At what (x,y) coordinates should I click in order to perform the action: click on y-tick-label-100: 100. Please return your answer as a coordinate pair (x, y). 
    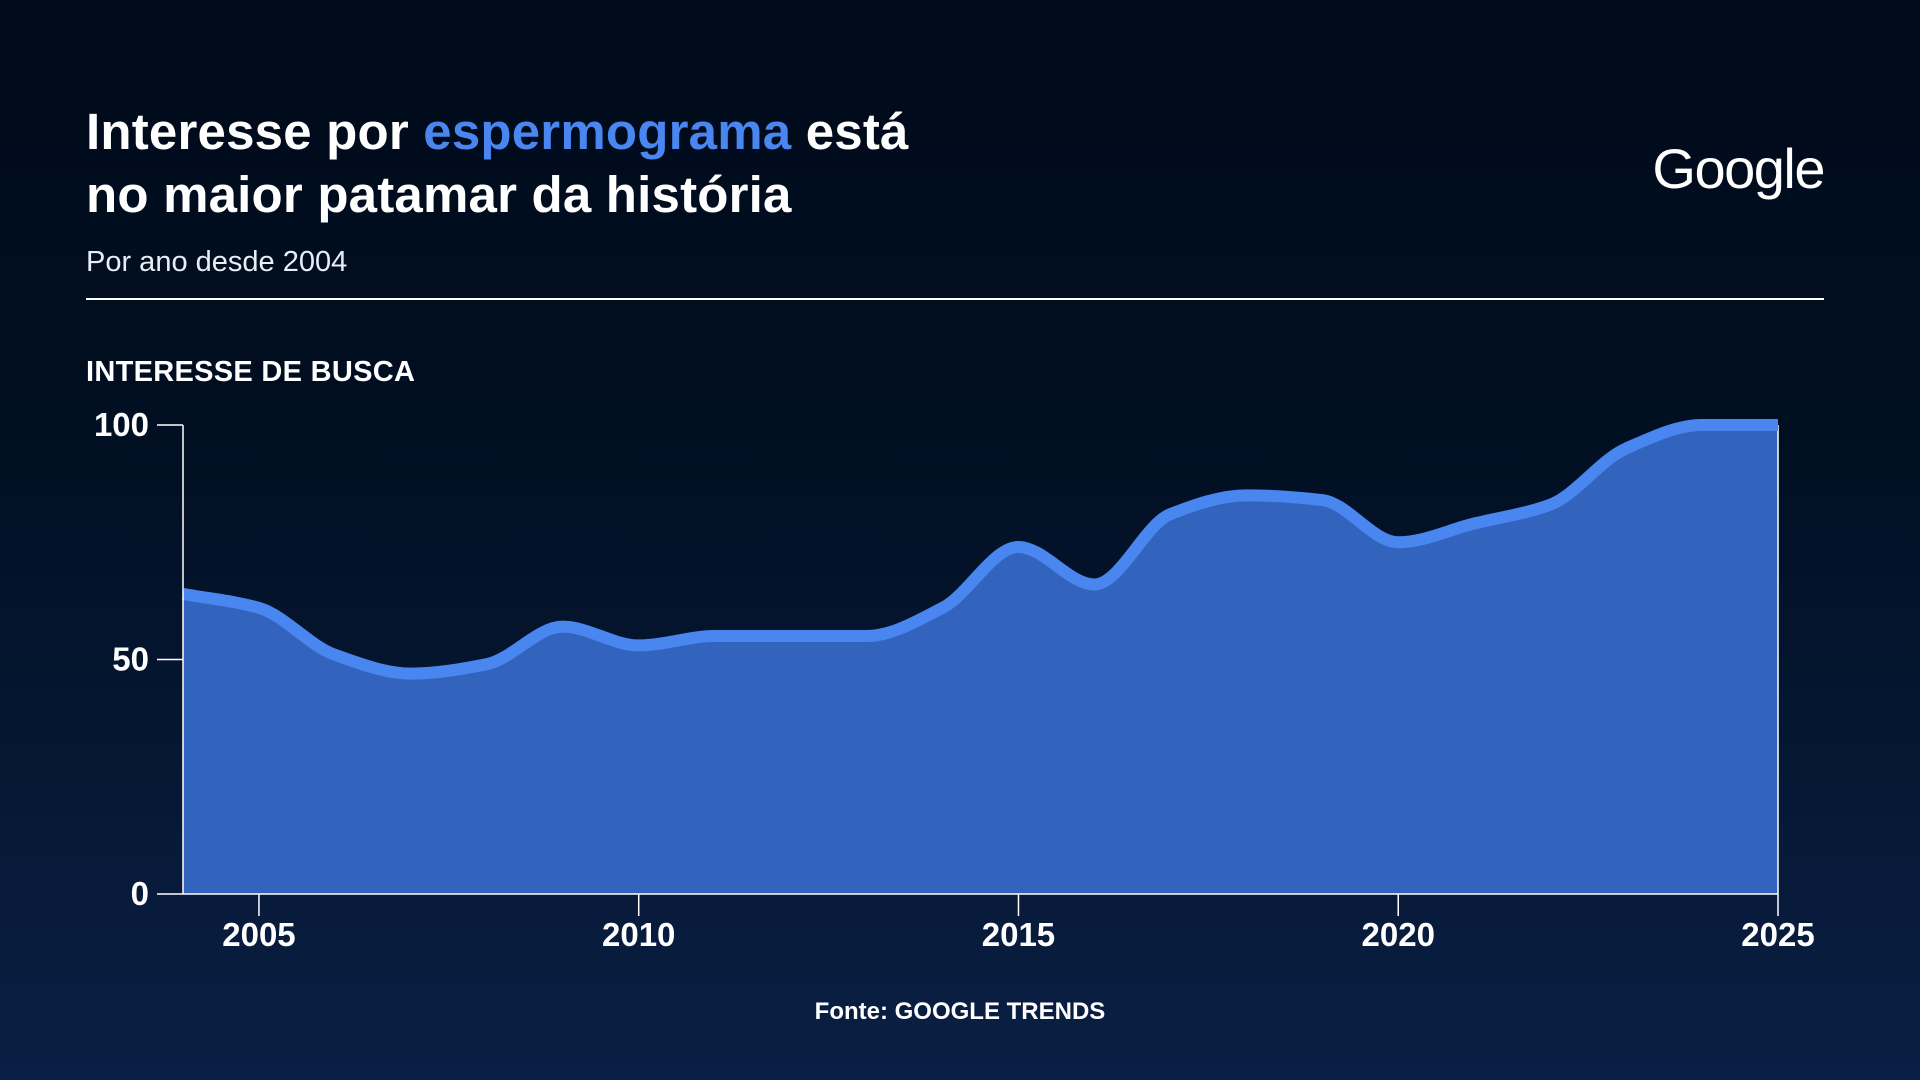
    Looking at the image, I should click on (121, 424).